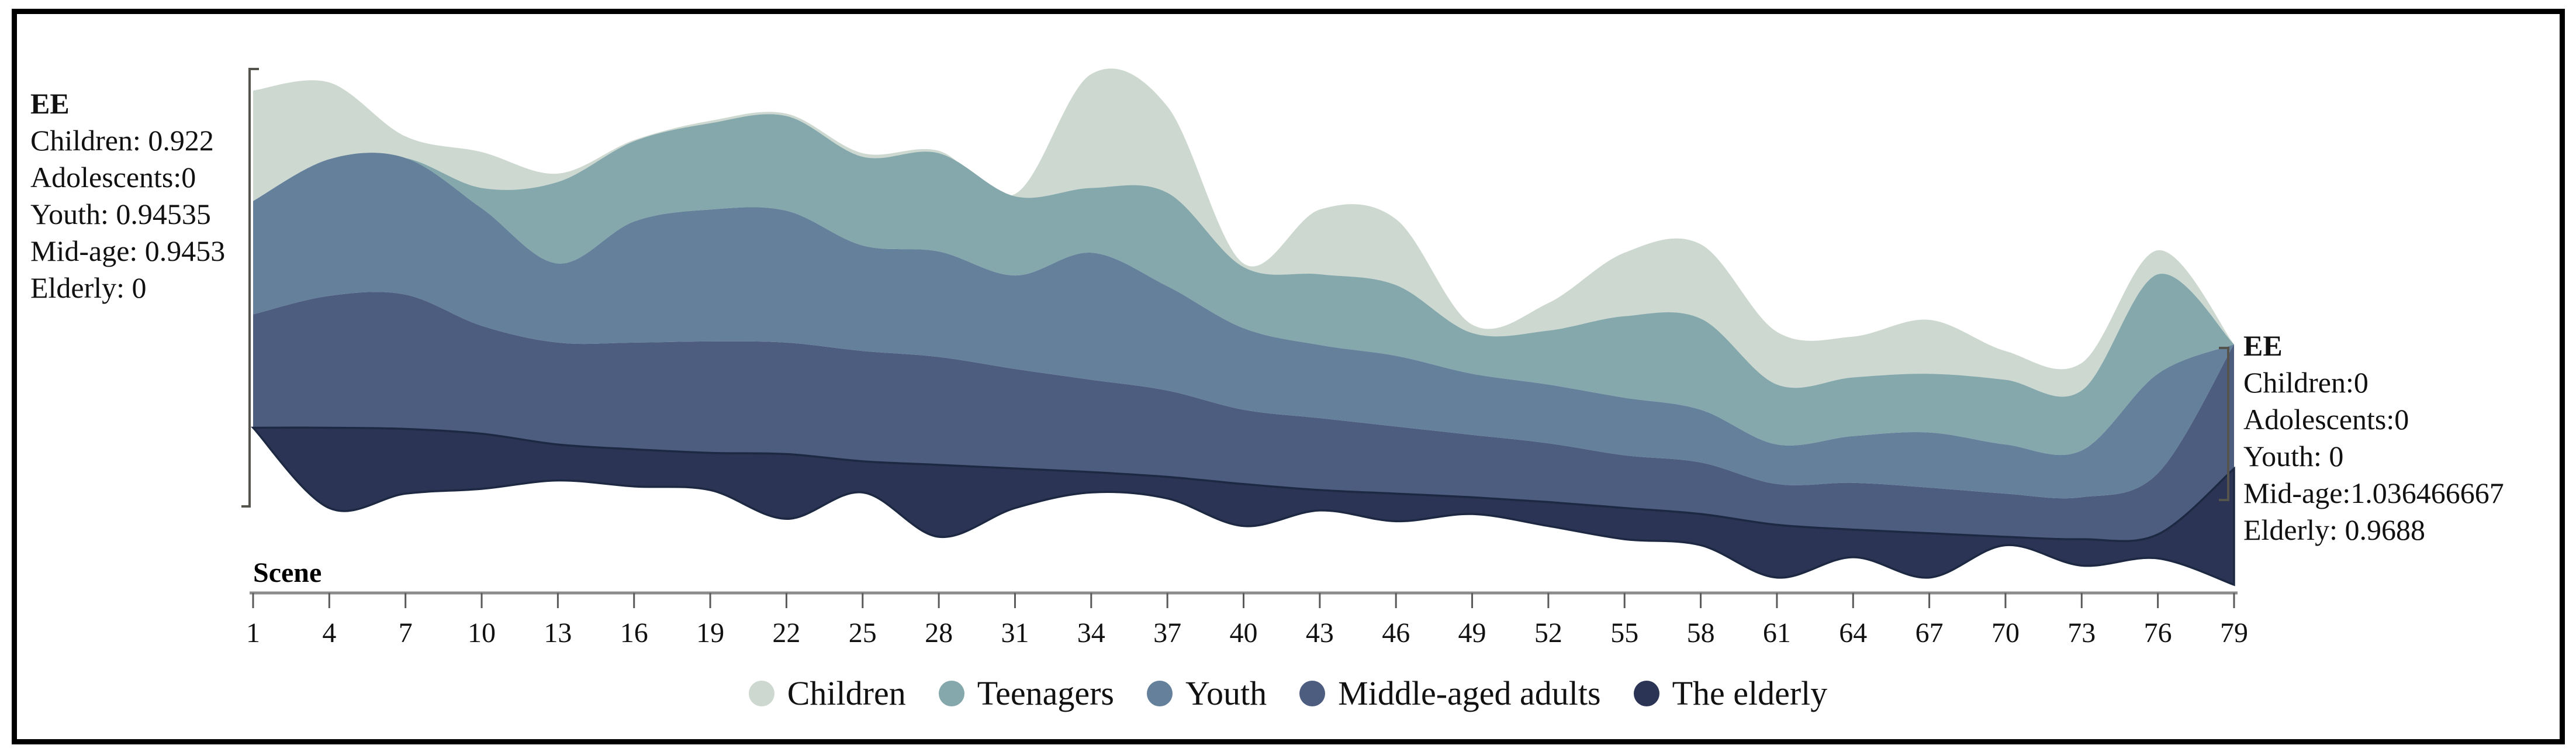  I want to click on legend-label: Youth, so click(1226, 693).